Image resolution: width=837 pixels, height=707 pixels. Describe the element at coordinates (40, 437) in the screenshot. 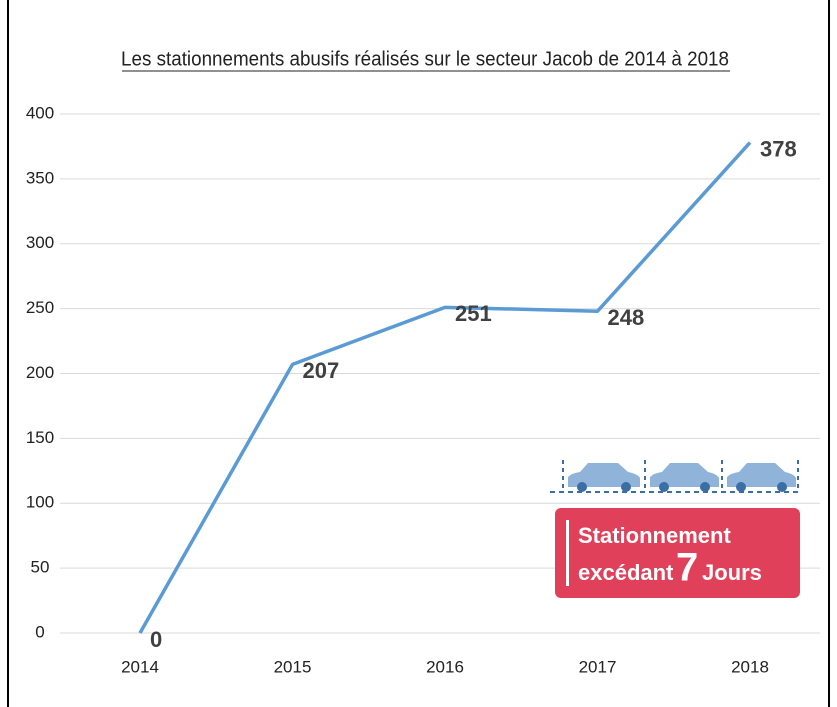

I see `y-tick-label: 150` at that location.